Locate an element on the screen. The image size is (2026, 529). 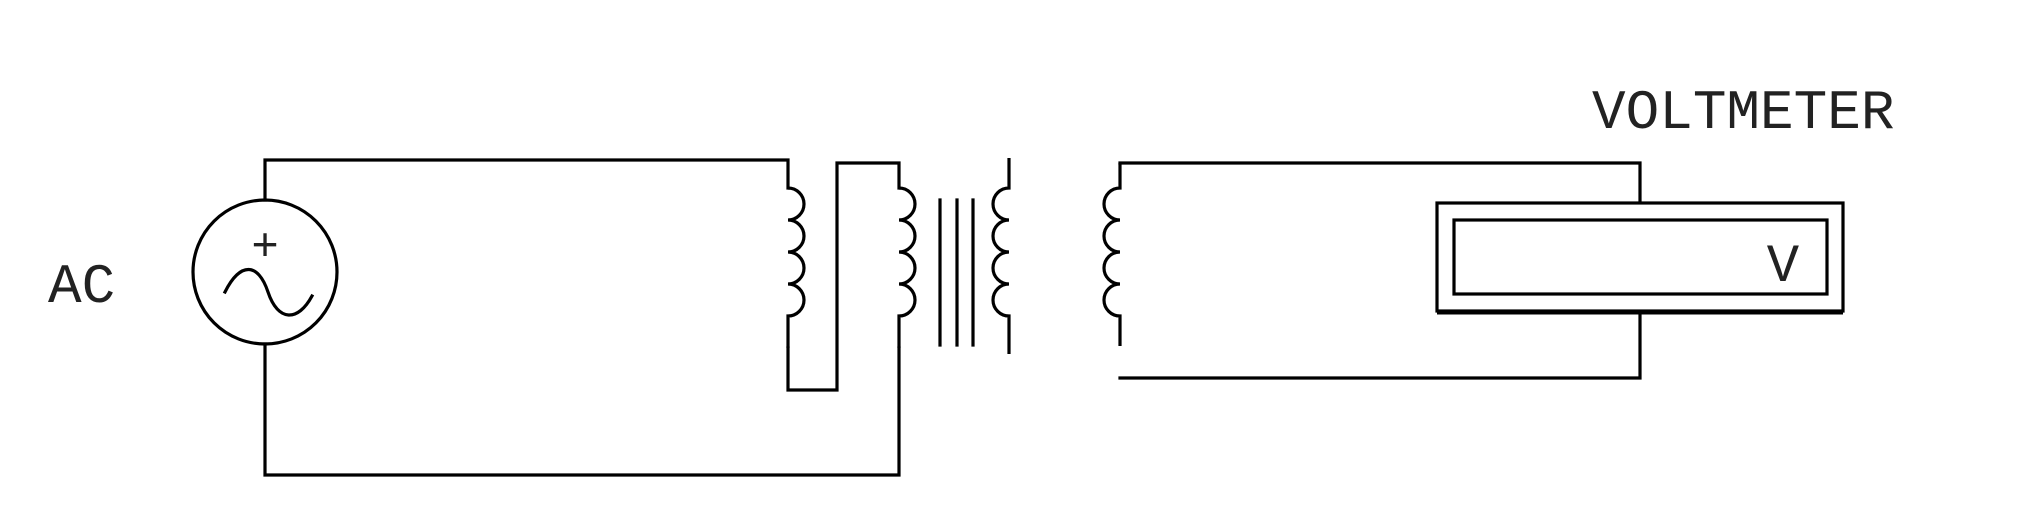
transformer is located at coordinates (898, 256).